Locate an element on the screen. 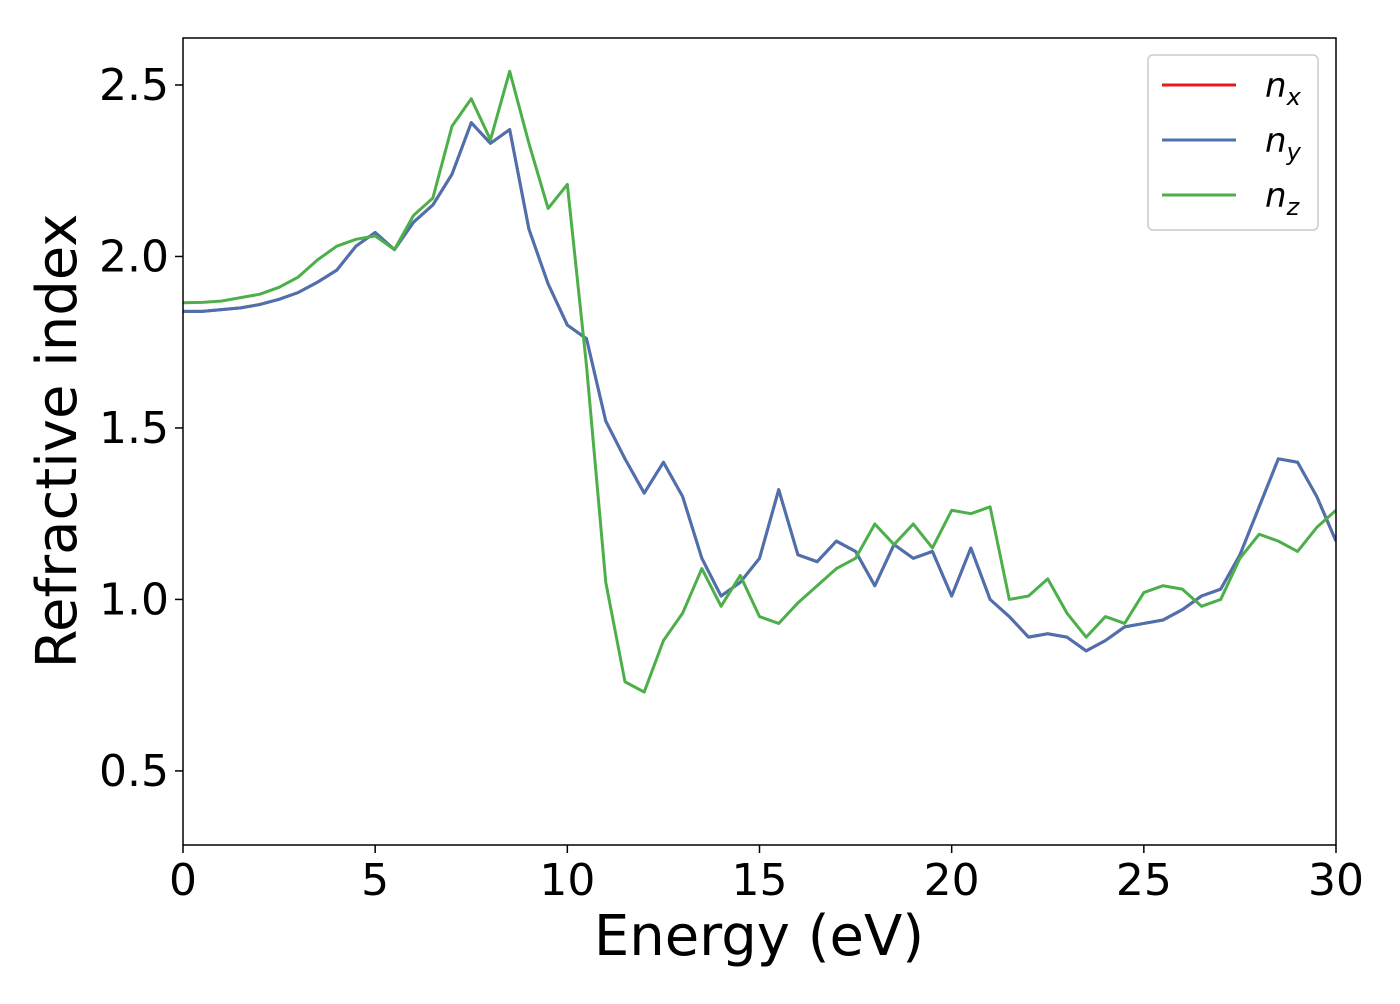  legend-label: nx is located at coordinates (1283, 88).